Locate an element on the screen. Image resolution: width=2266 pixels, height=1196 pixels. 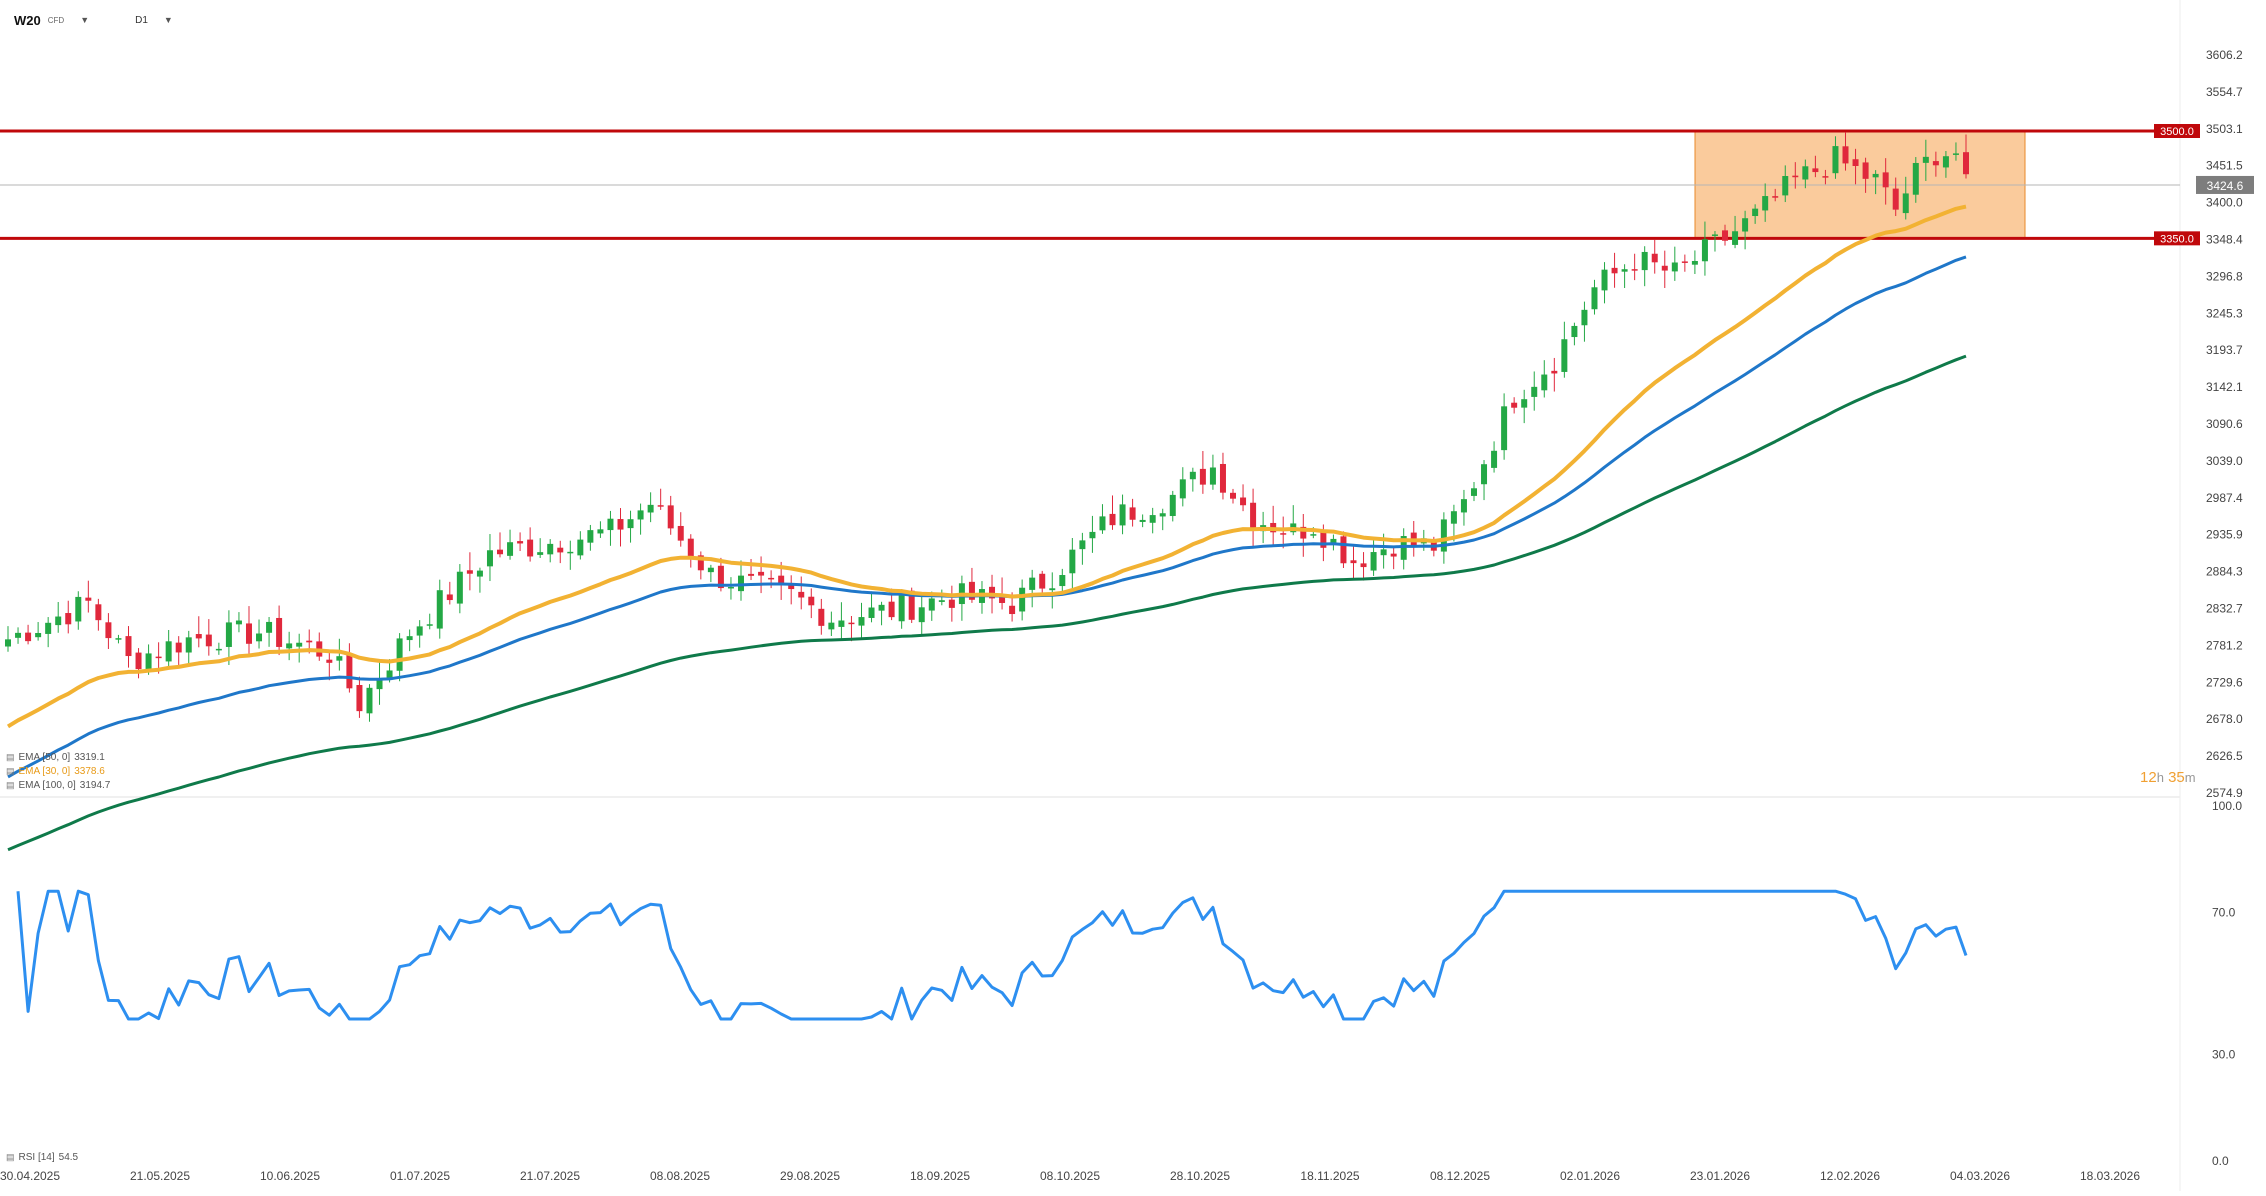
level-price-label: 3350.0 is located at coordinates (2177, 239).